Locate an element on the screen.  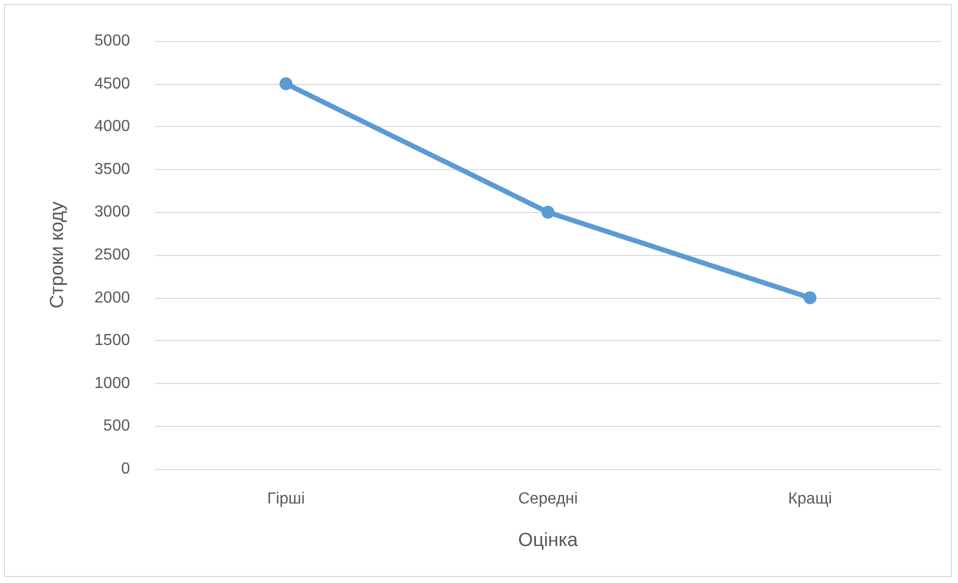
y-tick-label: 0 is located at coordinates (125, 469).